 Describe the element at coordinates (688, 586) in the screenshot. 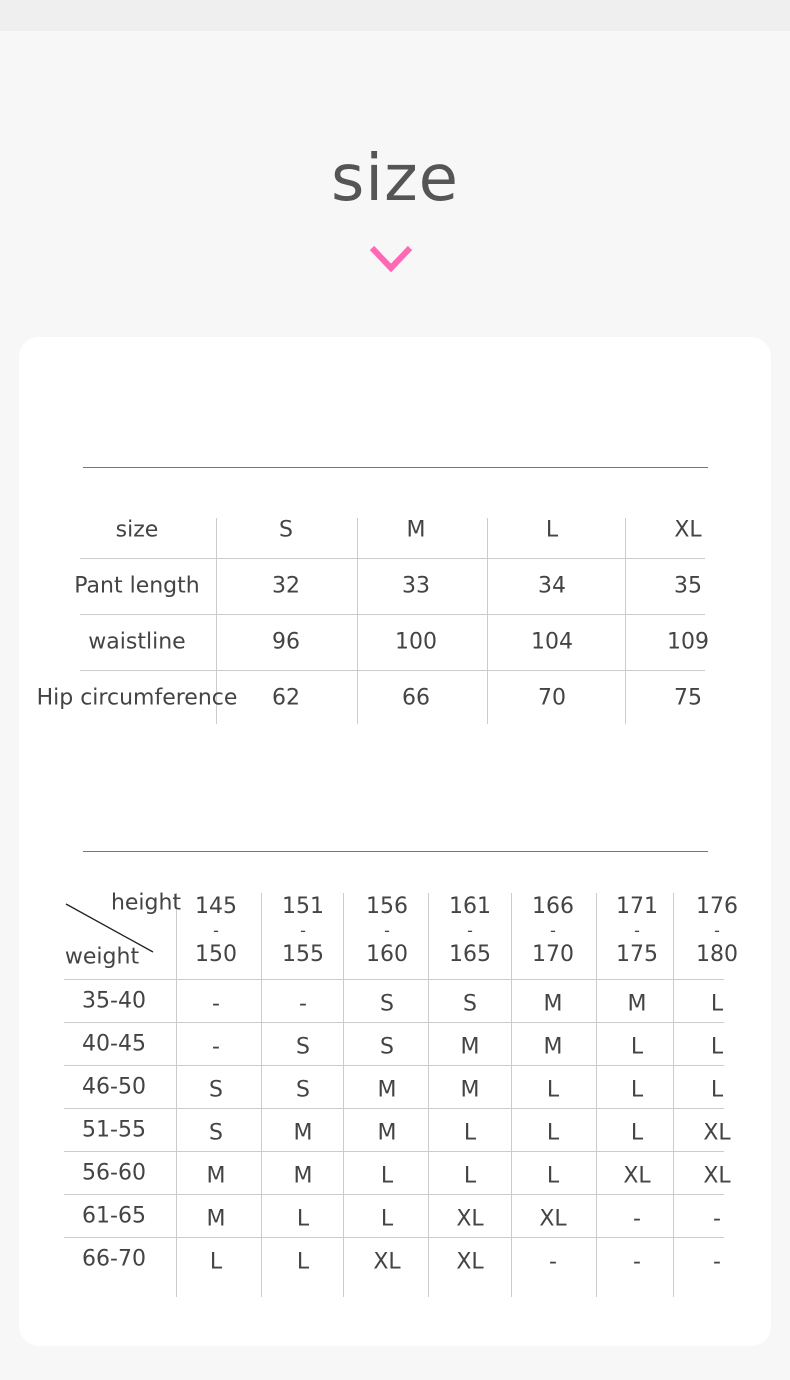

I see `table-cell: 35` at that location.